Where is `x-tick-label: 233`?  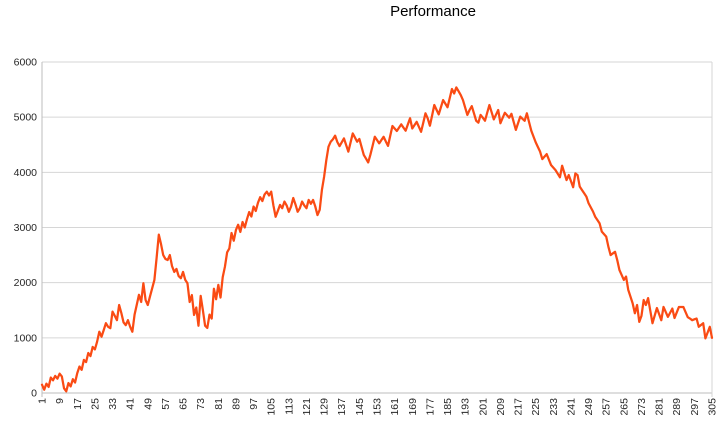
x-tick-label: 233 is located at coordinates (554, 407).